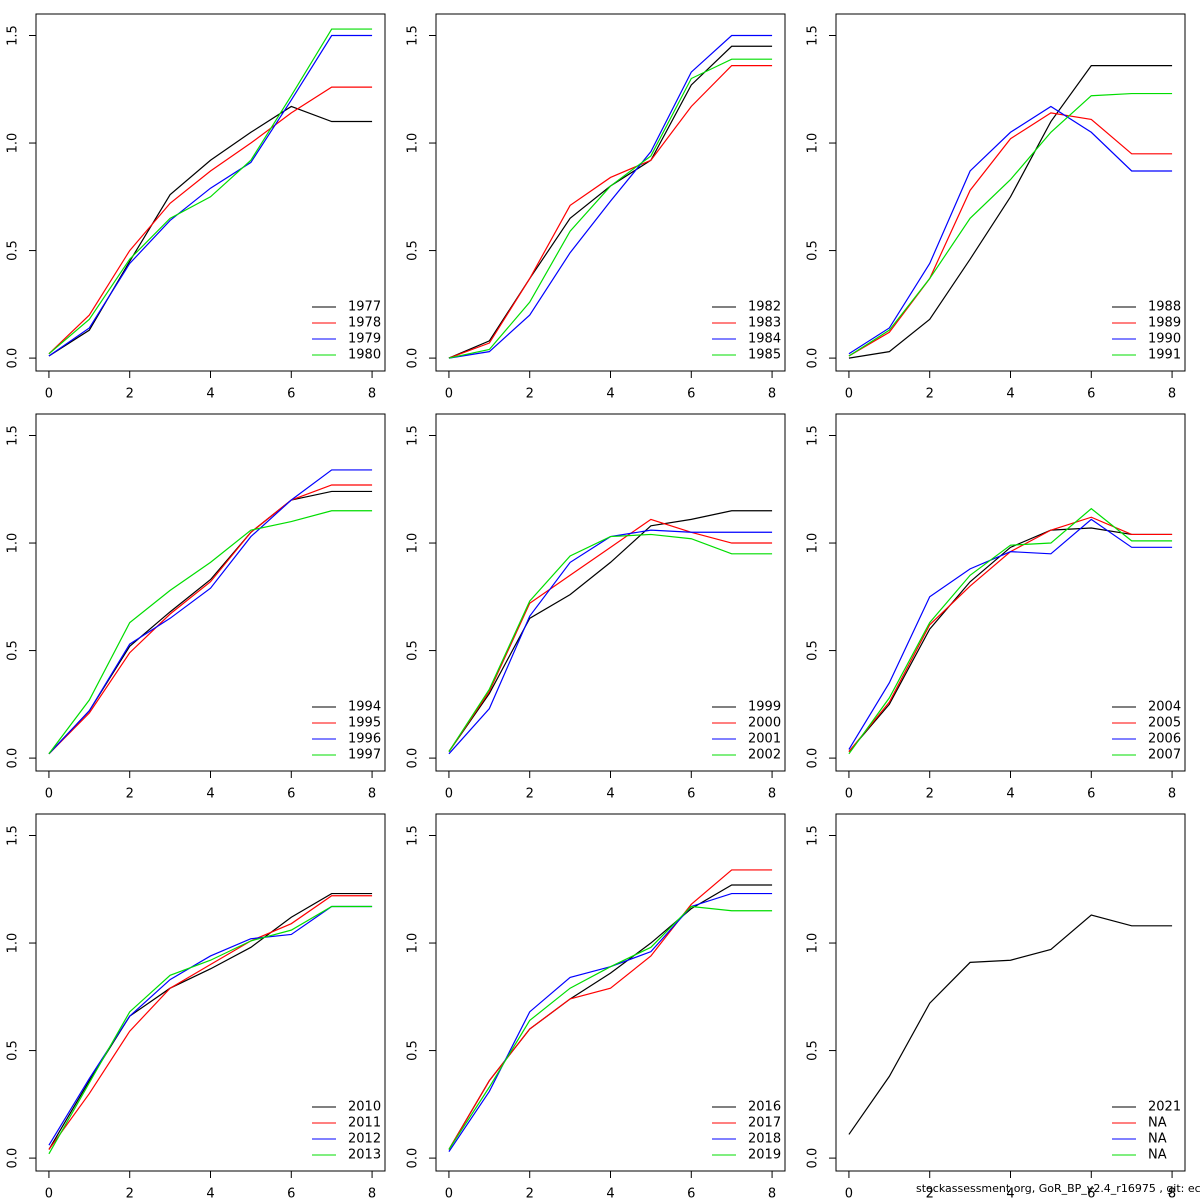 This screenshot has width=1200, height=1200. I want to click on legend-label: 2010, so click(364, 1107).